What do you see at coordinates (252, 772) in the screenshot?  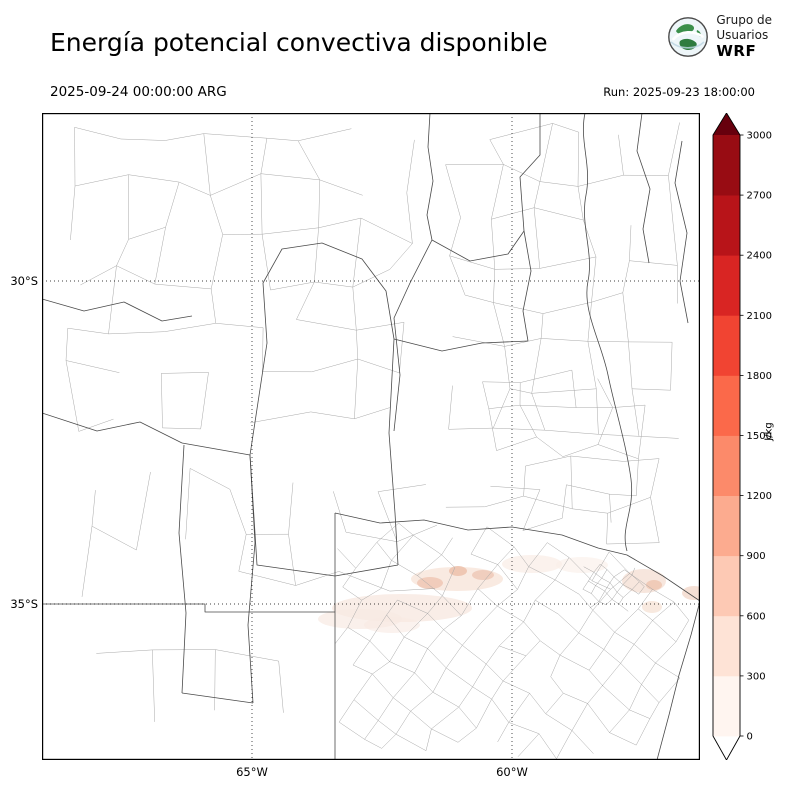 I see `x-axis-label-65w: 65°W` at bounding box center [252, 772].